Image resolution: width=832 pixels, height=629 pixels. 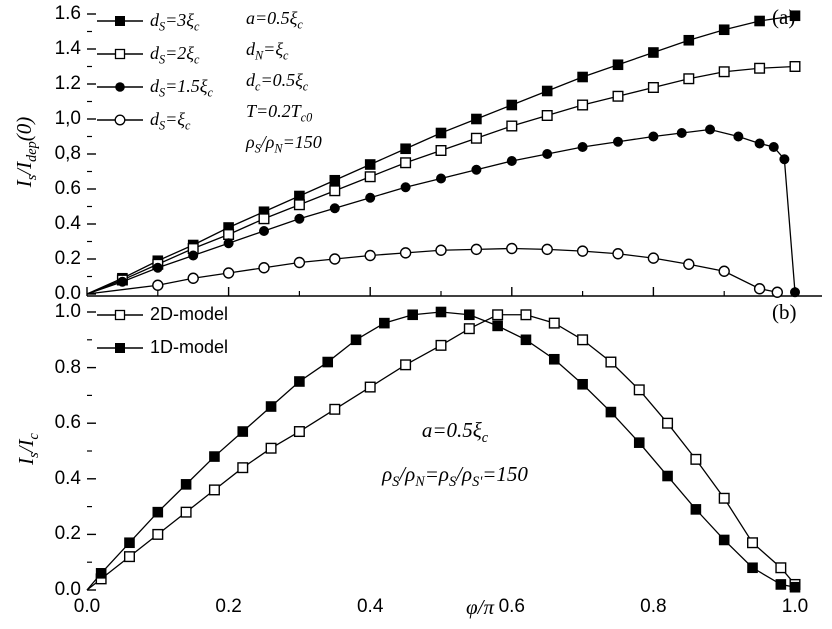 What do you see at coordinates (67, 83) in the screenshot?
I see `y-tick-label-a: 1.2` at bounding box center [67, 83].